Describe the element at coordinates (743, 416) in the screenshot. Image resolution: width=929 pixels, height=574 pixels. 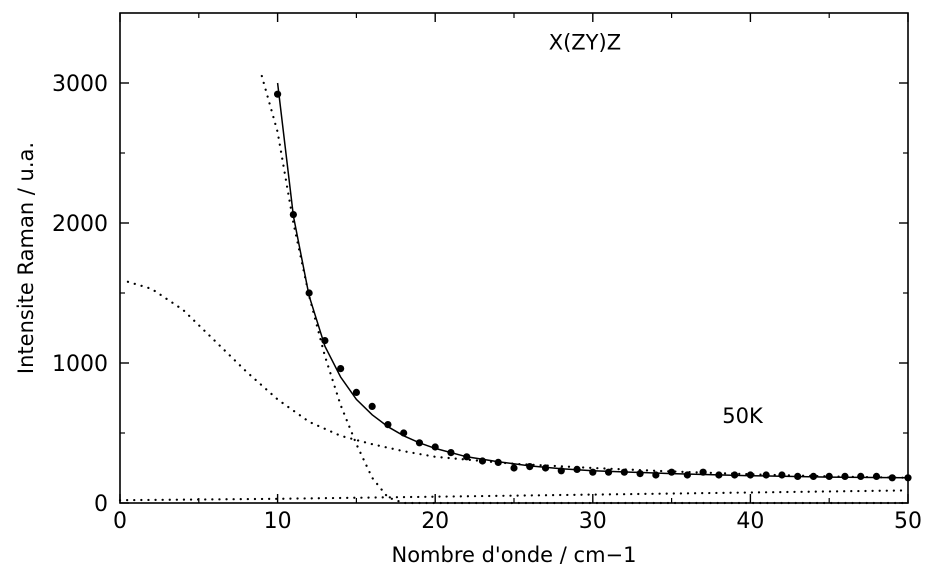
I see `temperature-label: 50K` at that location.